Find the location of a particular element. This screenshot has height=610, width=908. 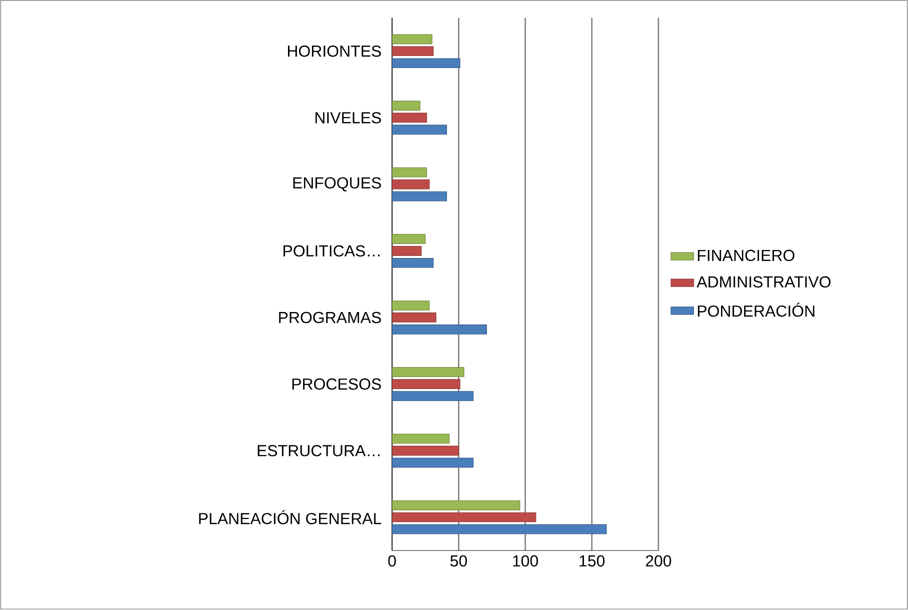

y-tick-label: ENFOQUES is located at coordinates (337, 184).